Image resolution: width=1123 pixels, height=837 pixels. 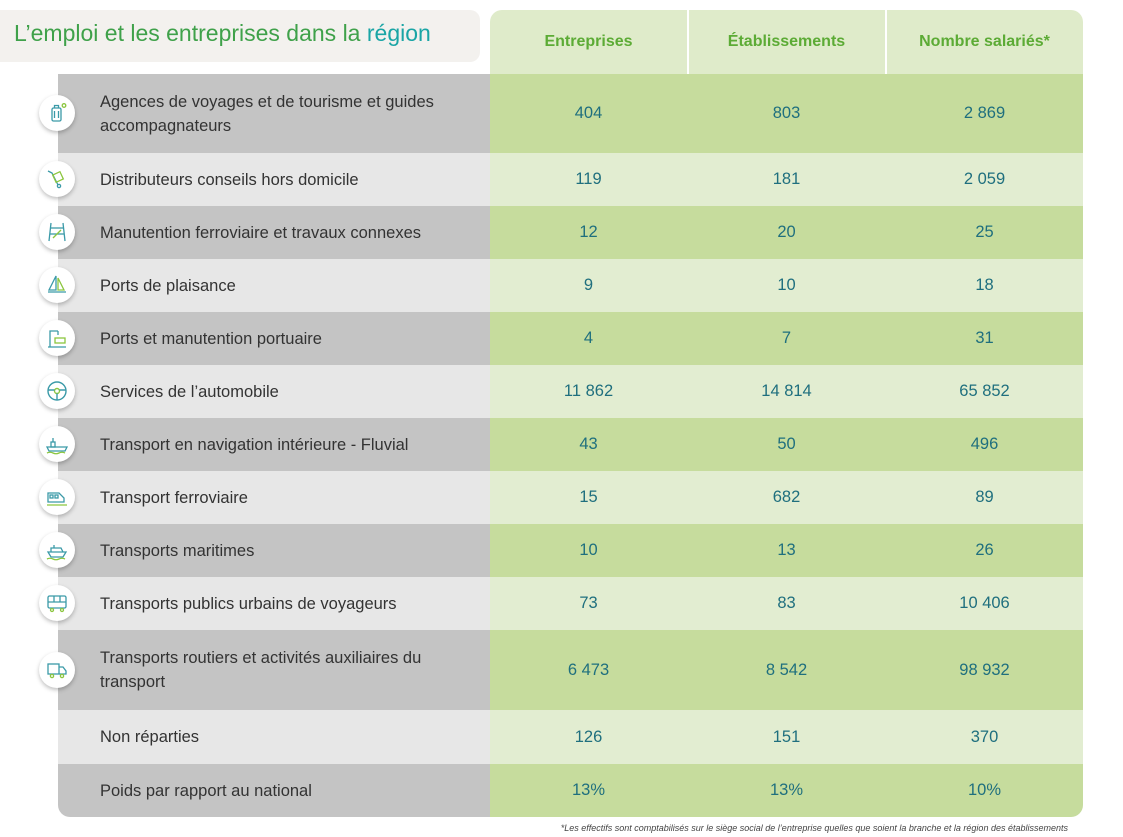 I want to click on cell-entreprises: 126, so click(x=588, y=736).